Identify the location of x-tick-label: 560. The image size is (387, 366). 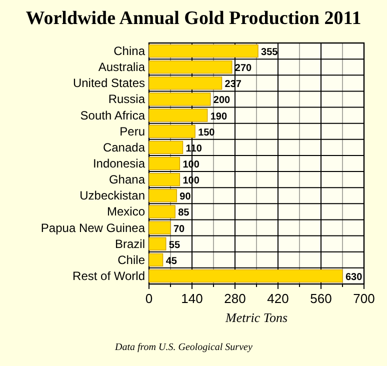
(321, 298).